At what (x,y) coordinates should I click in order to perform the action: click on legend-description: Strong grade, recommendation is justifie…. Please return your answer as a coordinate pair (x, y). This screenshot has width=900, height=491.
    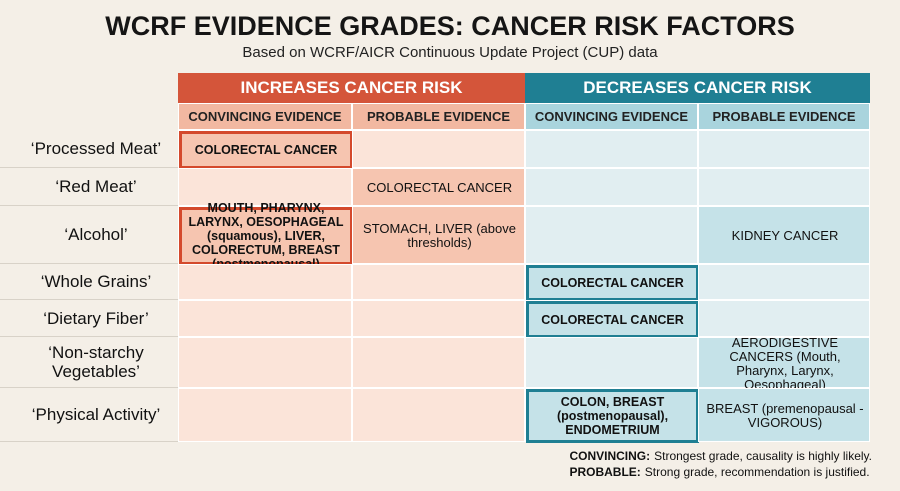
    Looking at the image, I should click on (757, 472).